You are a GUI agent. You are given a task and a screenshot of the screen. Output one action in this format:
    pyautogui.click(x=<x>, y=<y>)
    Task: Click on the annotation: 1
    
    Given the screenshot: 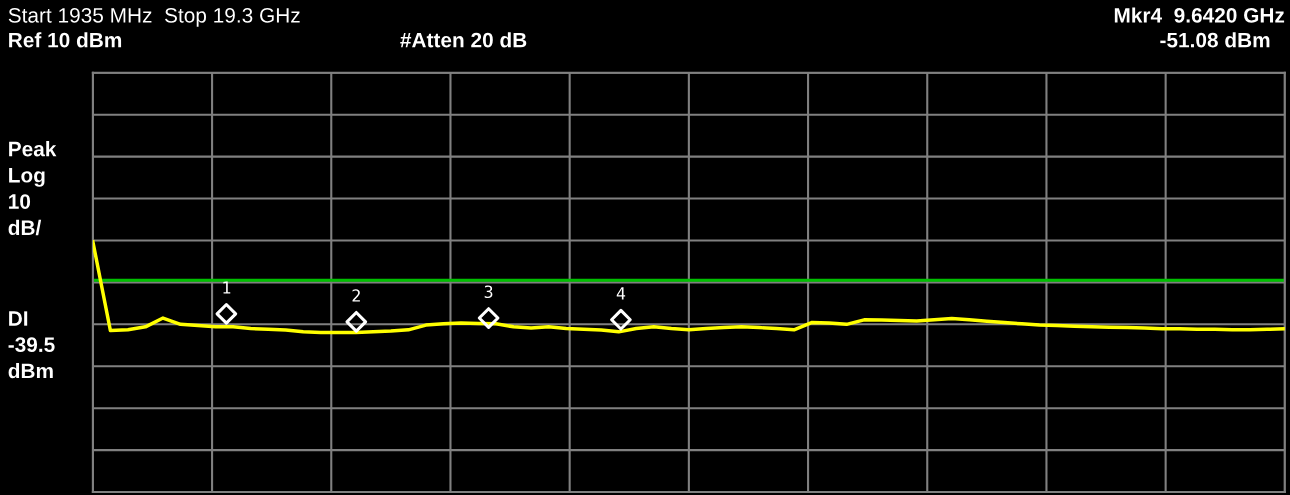 What is the action you would take?
    pyautogui.click(x=227, y=287)
    